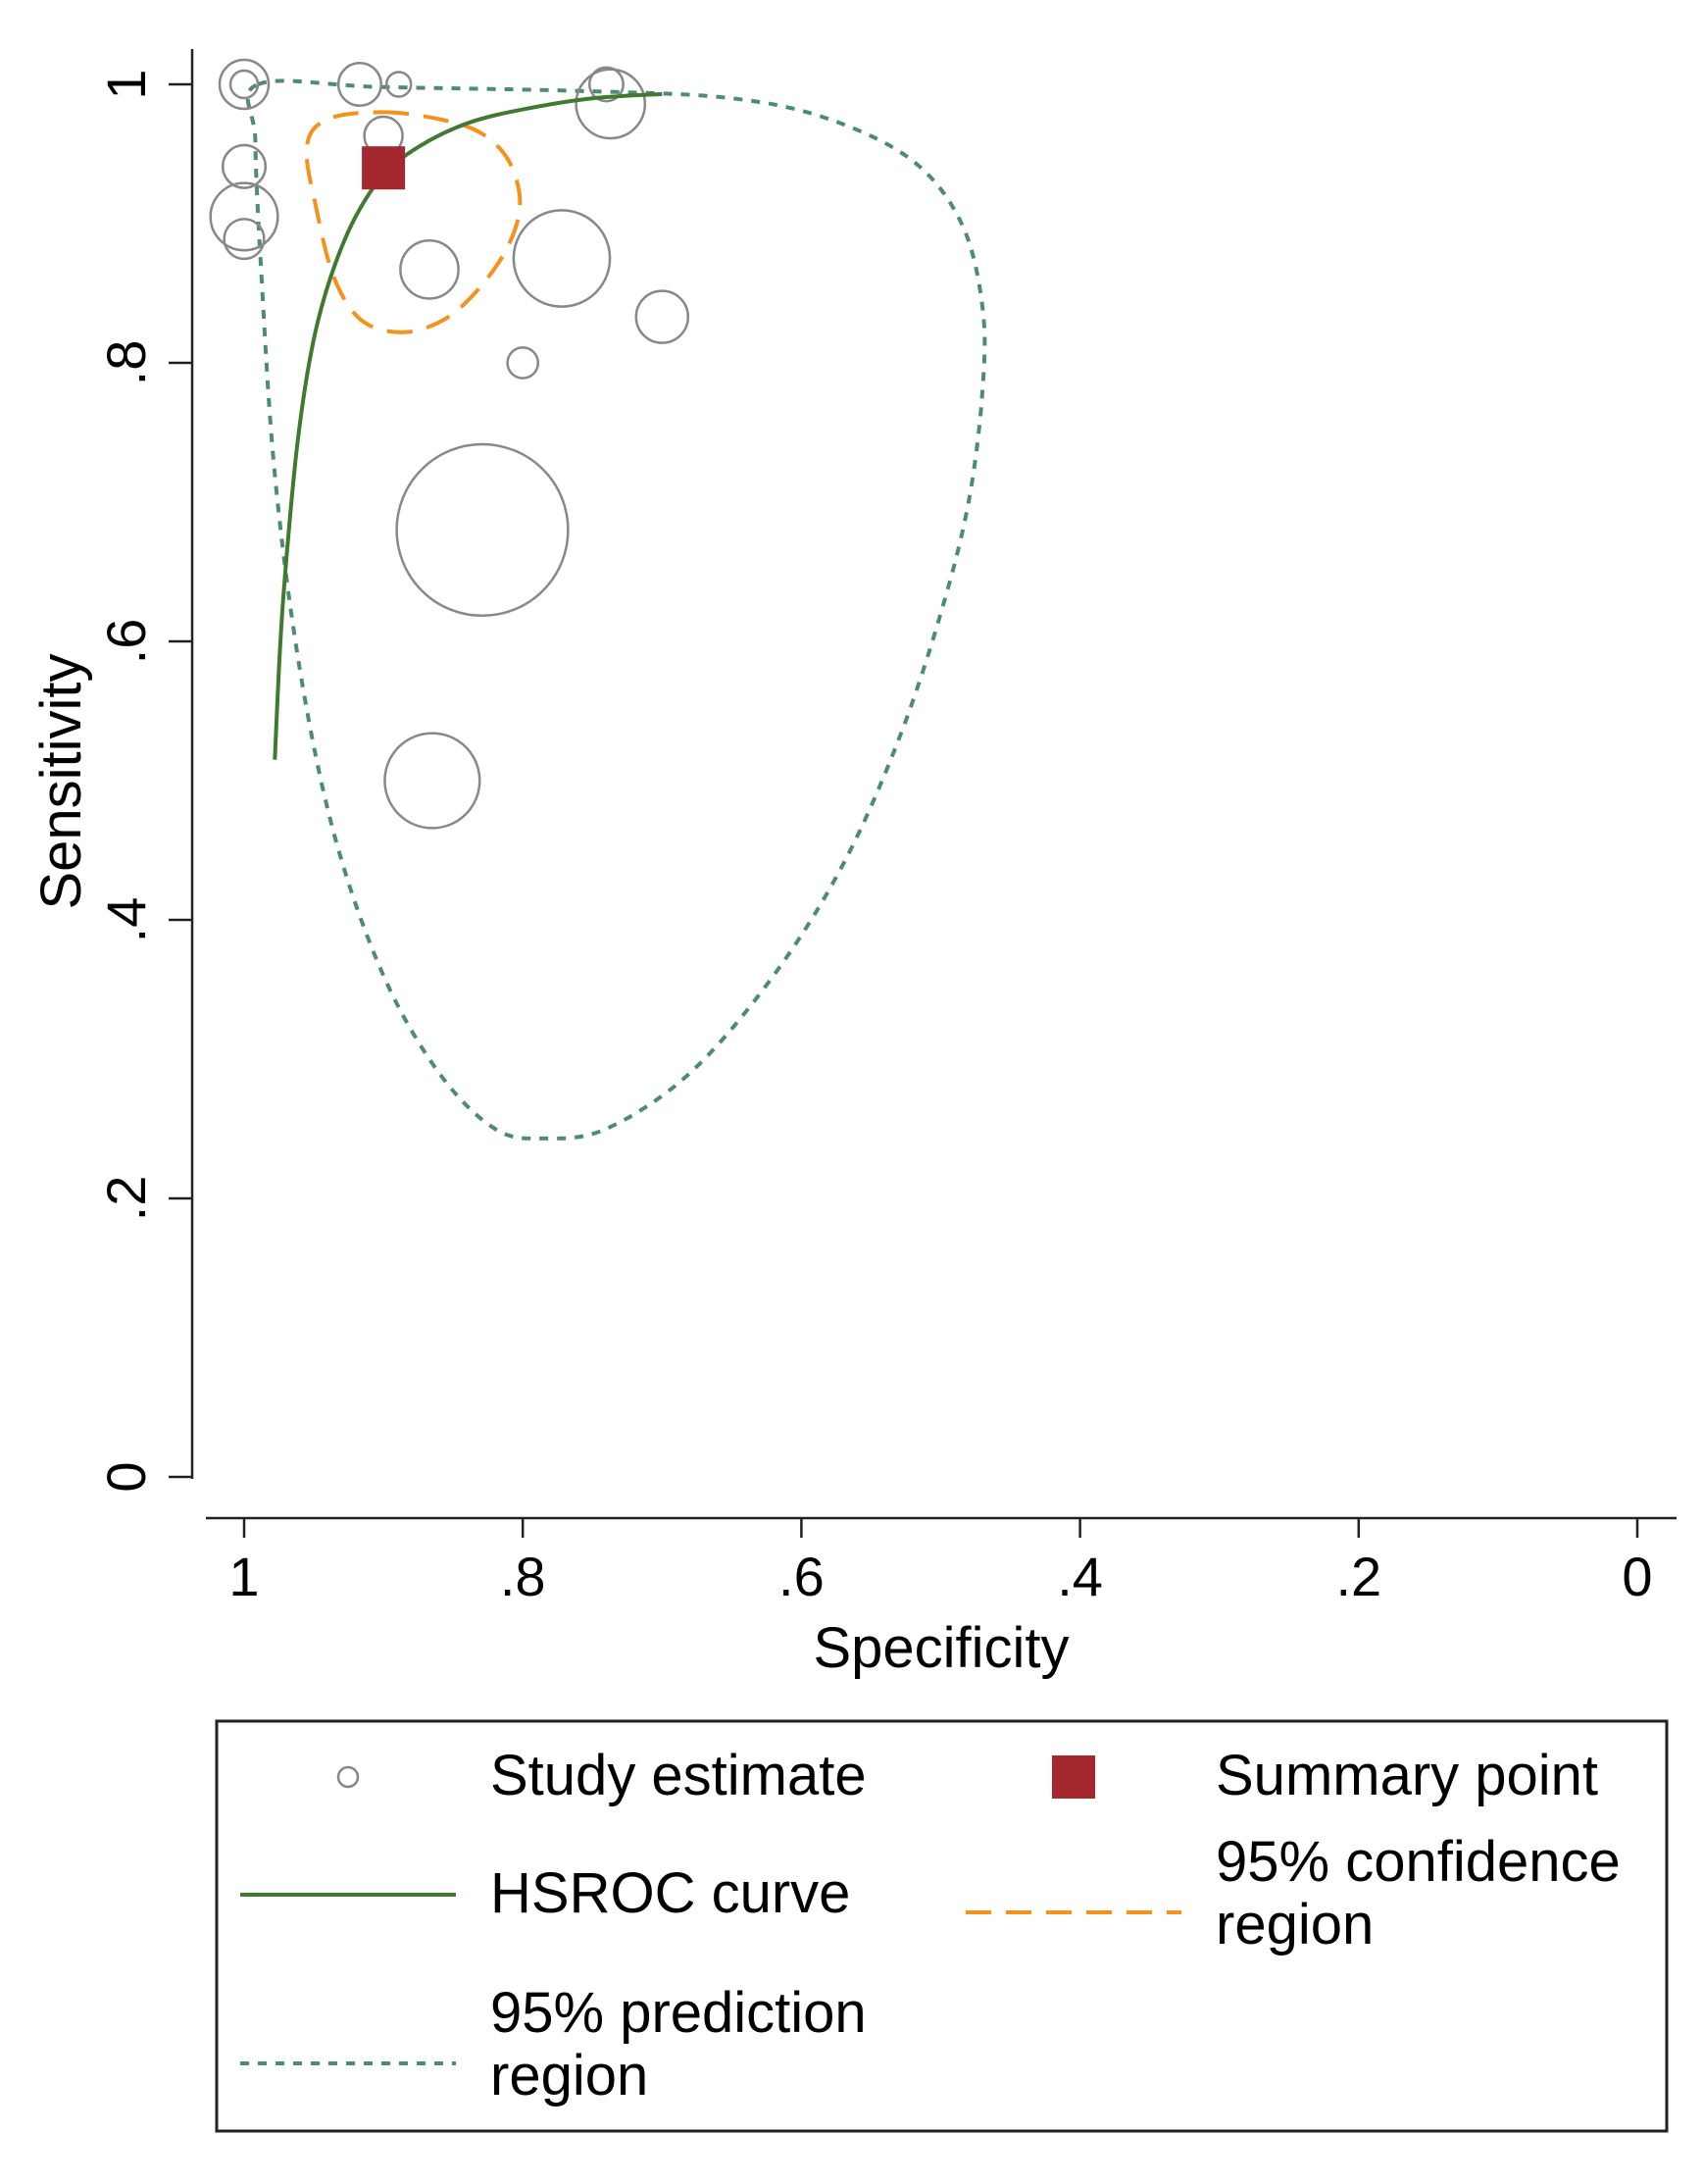  I want to click on x-tick-label: 1, so click(243, 1576).